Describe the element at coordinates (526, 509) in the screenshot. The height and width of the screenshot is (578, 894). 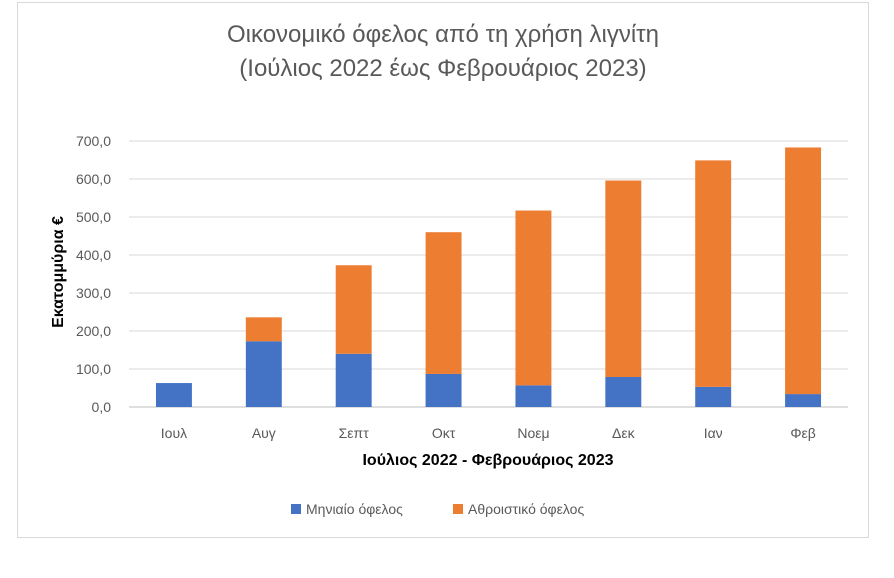
I see `legend-label: Αθροιστικό όφελος` at that location.